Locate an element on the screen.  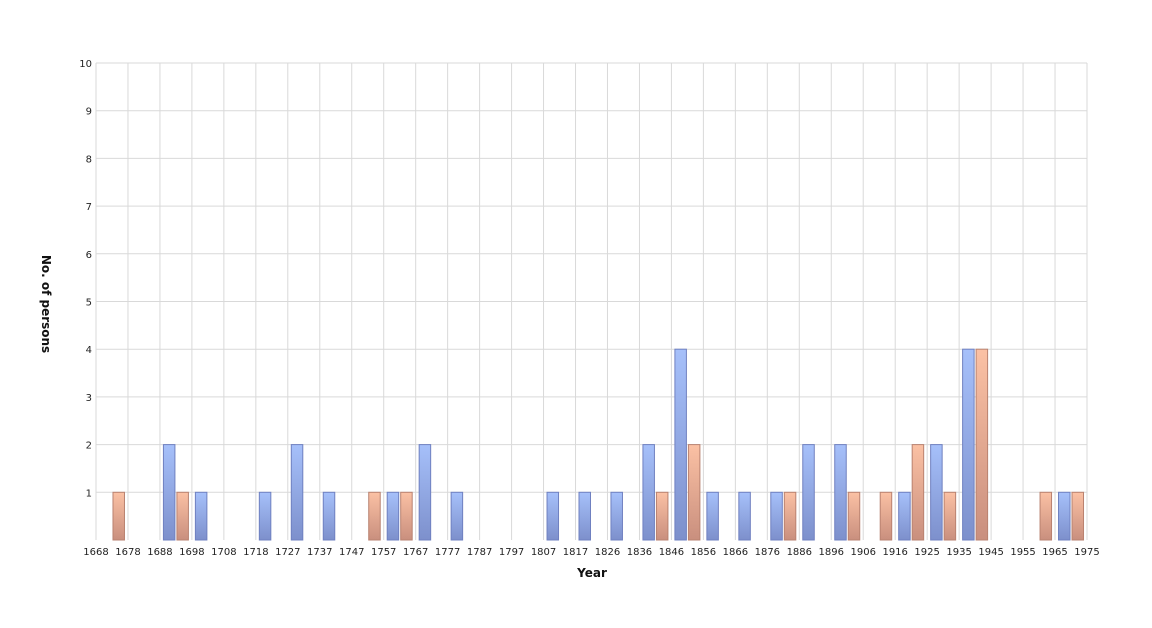
x-tick-label: 1876 is located at coordinates (767, 552).